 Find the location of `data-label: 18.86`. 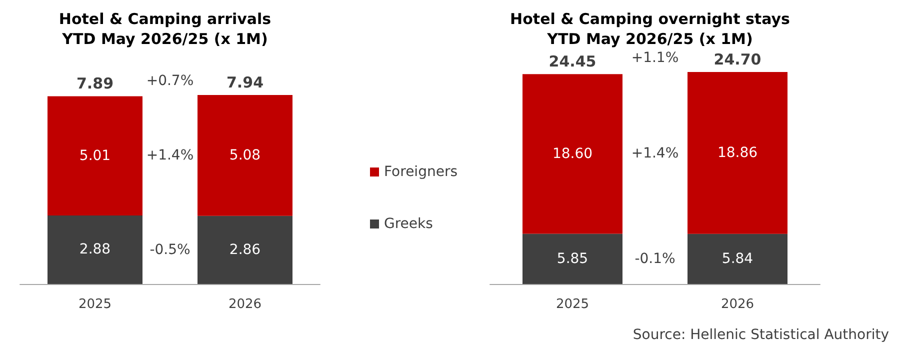

data-label: 18.86 is located at coordinates (737, 152).